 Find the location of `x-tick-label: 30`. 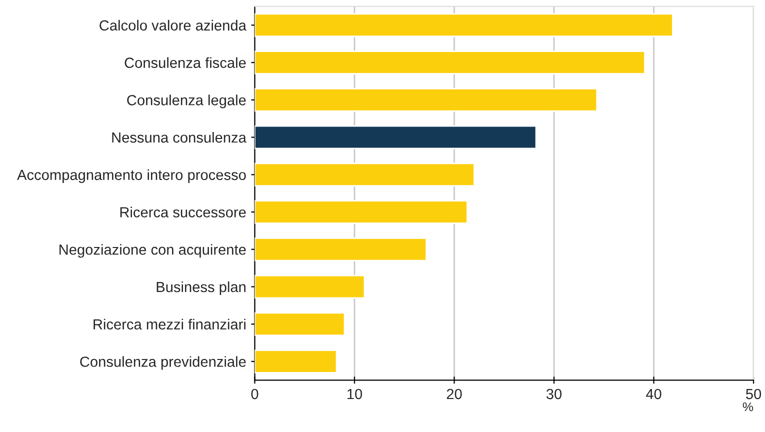

x-tick-label: 30 is located at coordinates (554, 394).